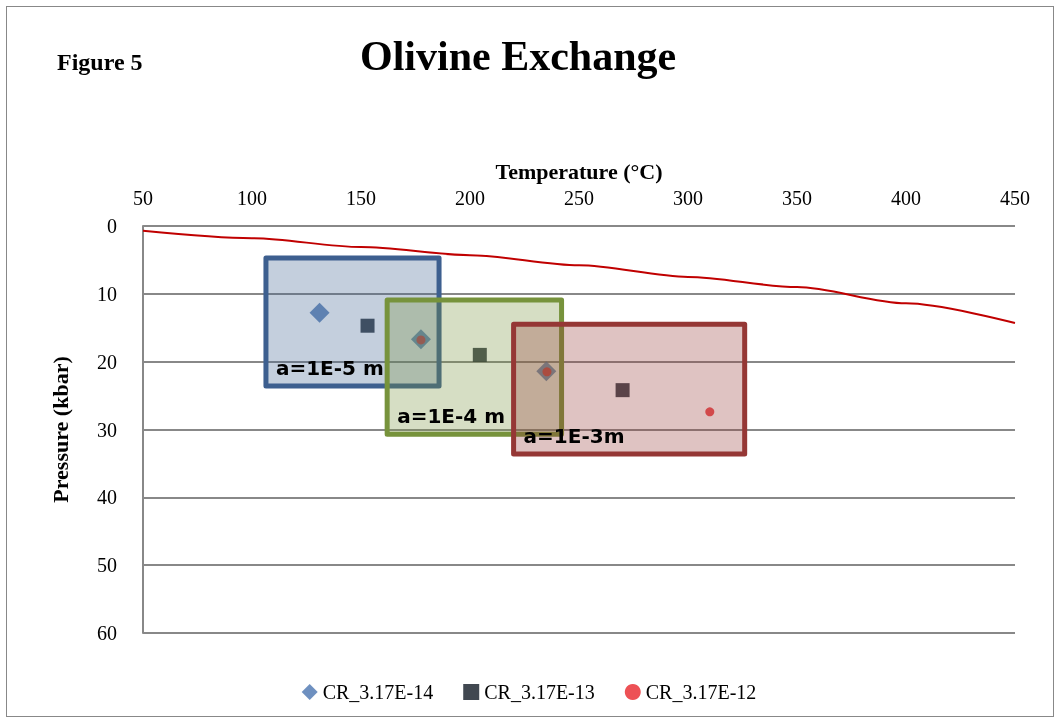  Describe the element at coordinates (797, 198) in the screenshot. I see `x-tick-label: 350` at that location.